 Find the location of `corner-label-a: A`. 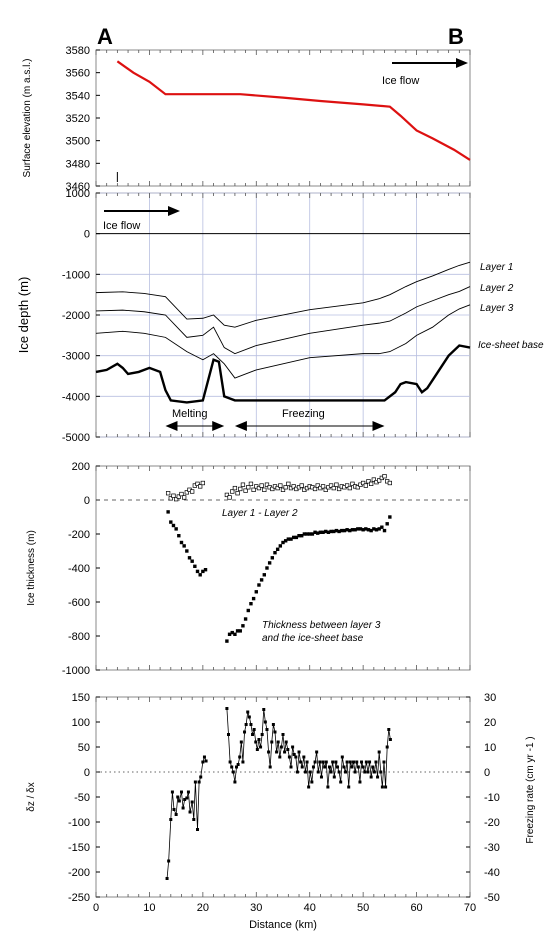

corner-label-a: A is located at coordinates (105, 36).